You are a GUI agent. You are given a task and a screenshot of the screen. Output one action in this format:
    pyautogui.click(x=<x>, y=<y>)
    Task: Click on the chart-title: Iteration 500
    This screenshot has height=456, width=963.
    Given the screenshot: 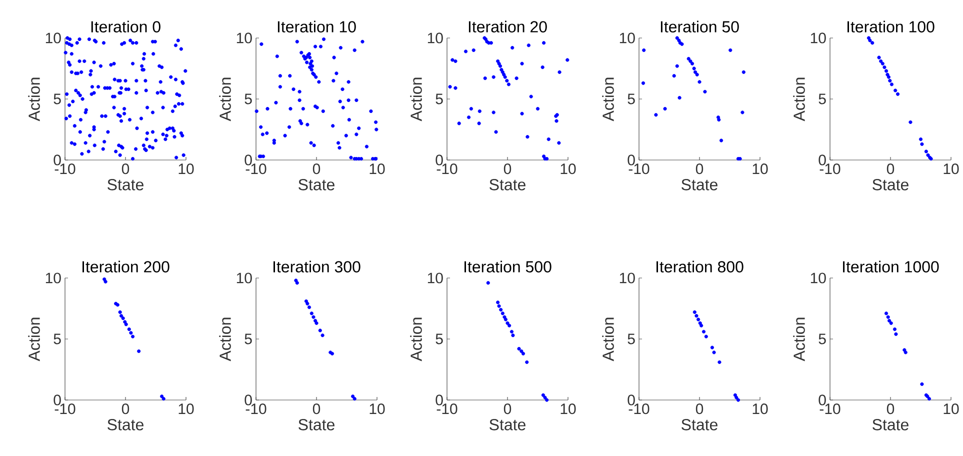 What is the action you would take?
    pyautogui.click(x=508, y=266)
    